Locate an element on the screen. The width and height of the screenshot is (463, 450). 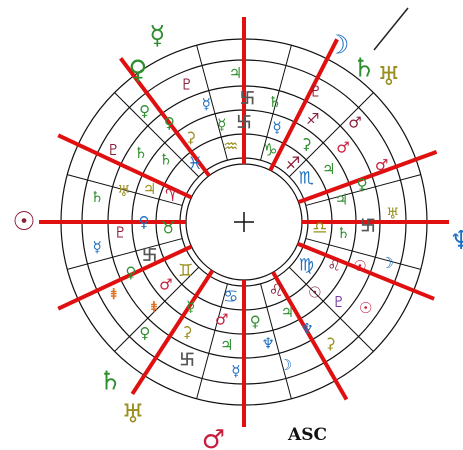
cancer-glyph: ♋ is located at coordinates (230, 297).